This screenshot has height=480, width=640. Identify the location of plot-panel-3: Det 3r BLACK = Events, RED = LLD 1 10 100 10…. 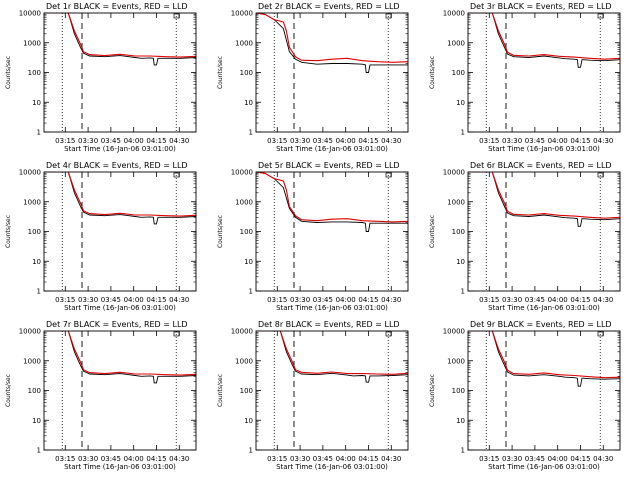
(525, 77).